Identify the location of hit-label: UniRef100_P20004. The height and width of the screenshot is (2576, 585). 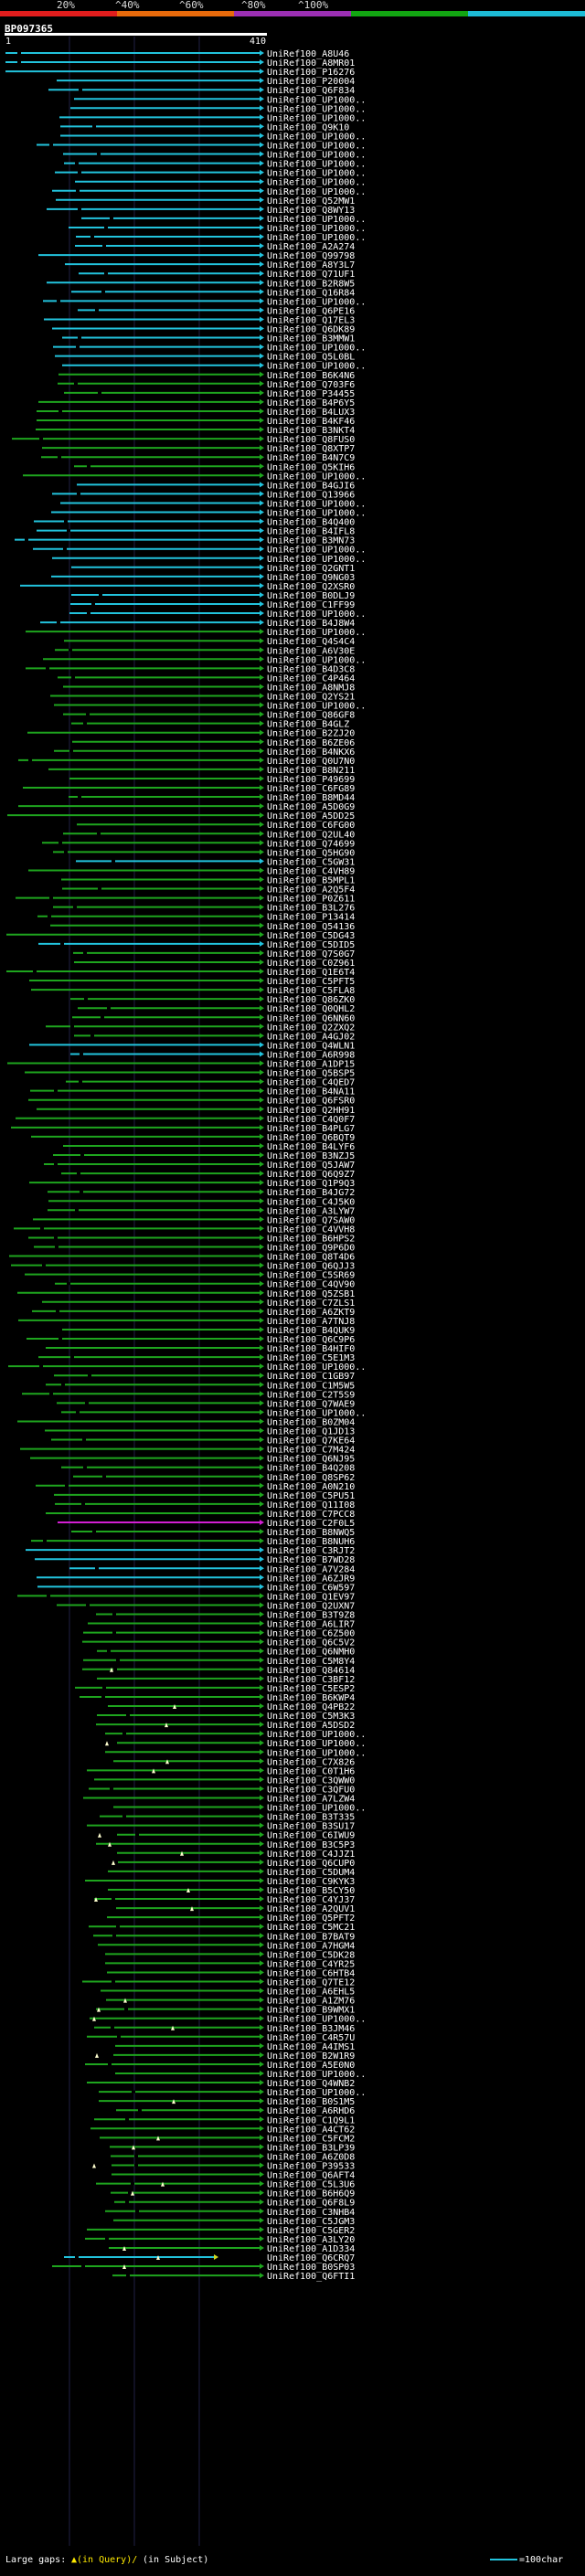
(311, 82).